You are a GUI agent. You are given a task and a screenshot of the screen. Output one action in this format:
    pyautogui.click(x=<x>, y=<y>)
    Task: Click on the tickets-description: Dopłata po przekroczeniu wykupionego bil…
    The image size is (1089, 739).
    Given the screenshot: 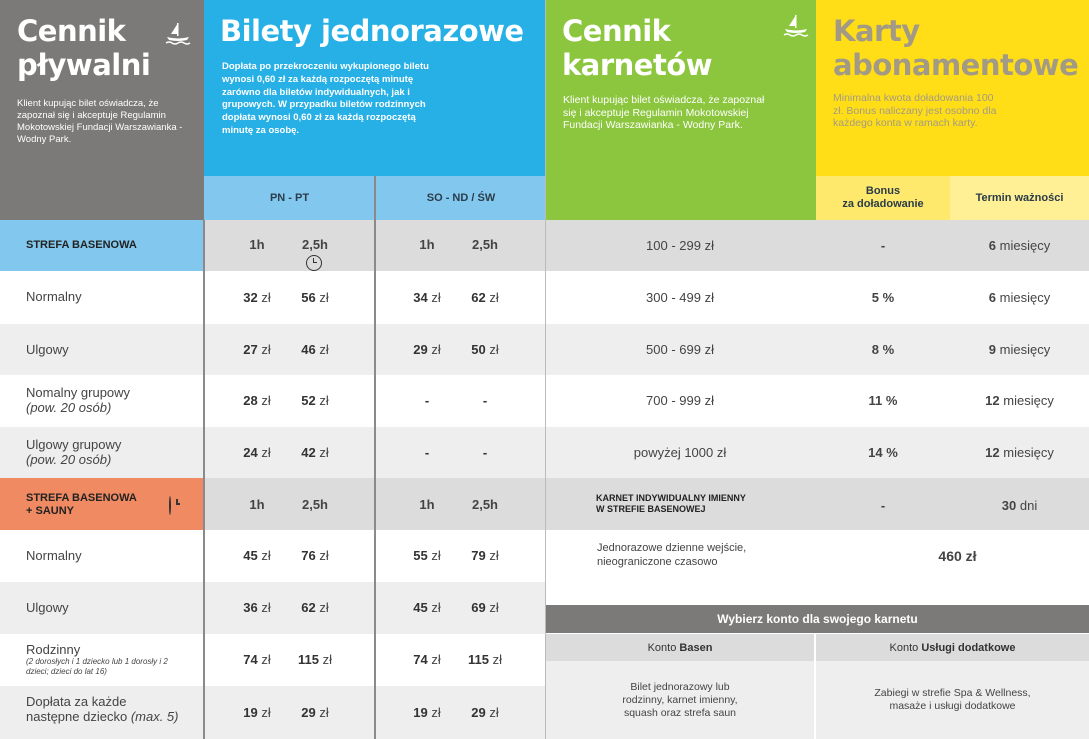 What is the action you would take?
    pyautogui.click(x=325, y=98)
    